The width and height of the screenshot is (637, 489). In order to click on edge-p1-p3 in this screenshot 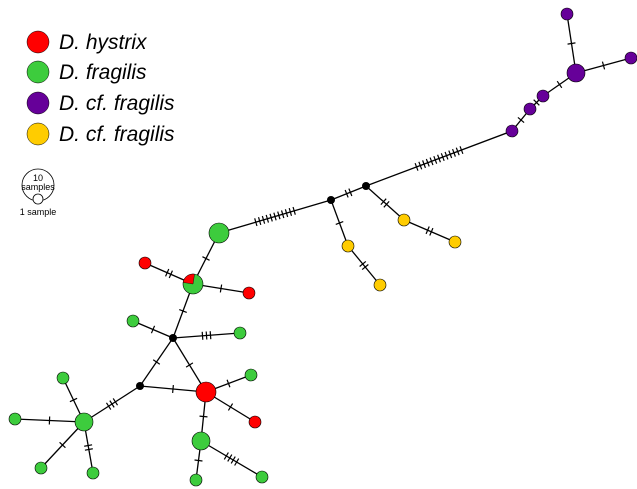, I will do `click(571, 43)`.